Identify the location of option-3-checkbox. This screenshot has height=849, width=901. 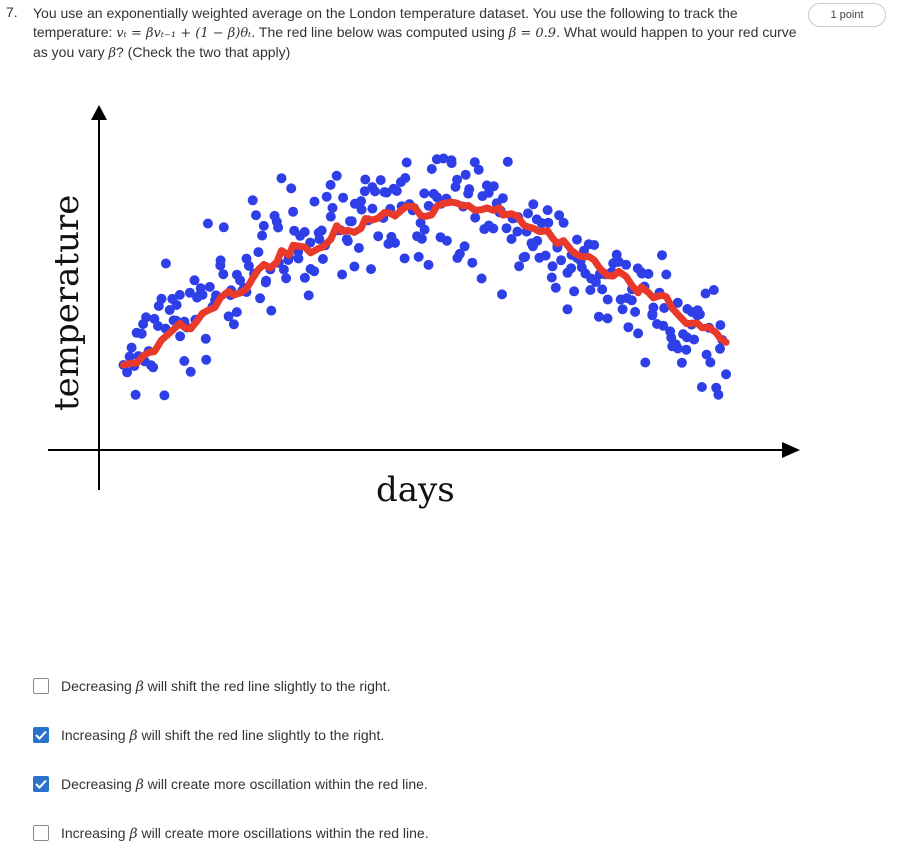
(41, 784).